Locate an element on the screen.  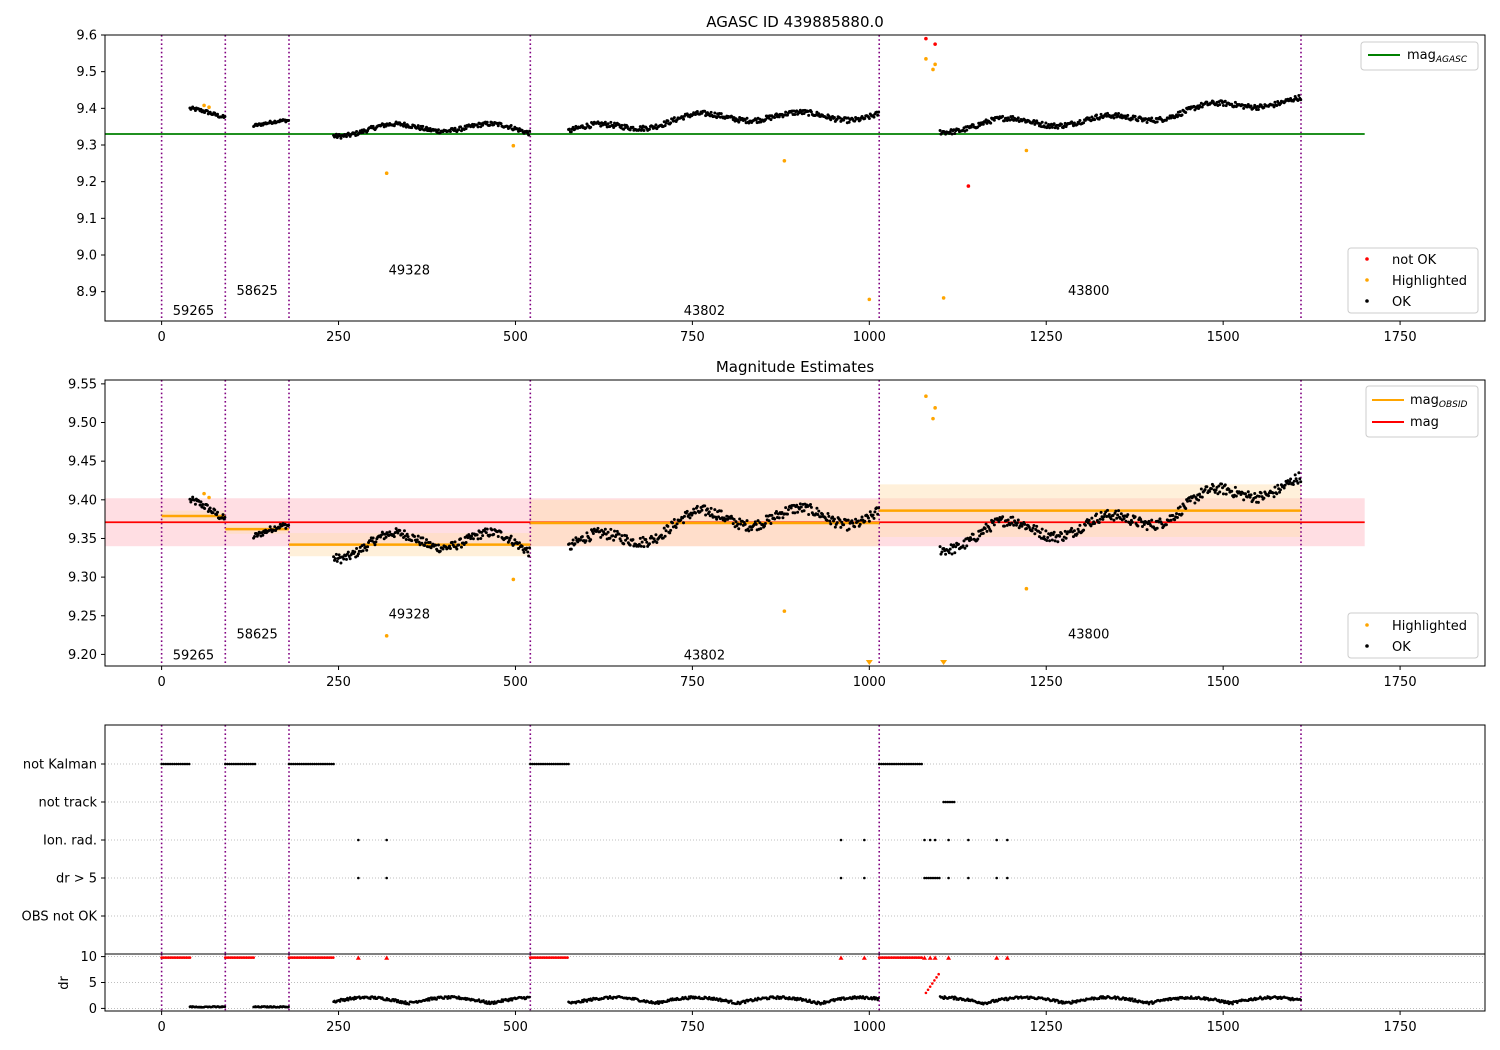
flag-row-label: dr > 5 is located at coordinates (76, 879).